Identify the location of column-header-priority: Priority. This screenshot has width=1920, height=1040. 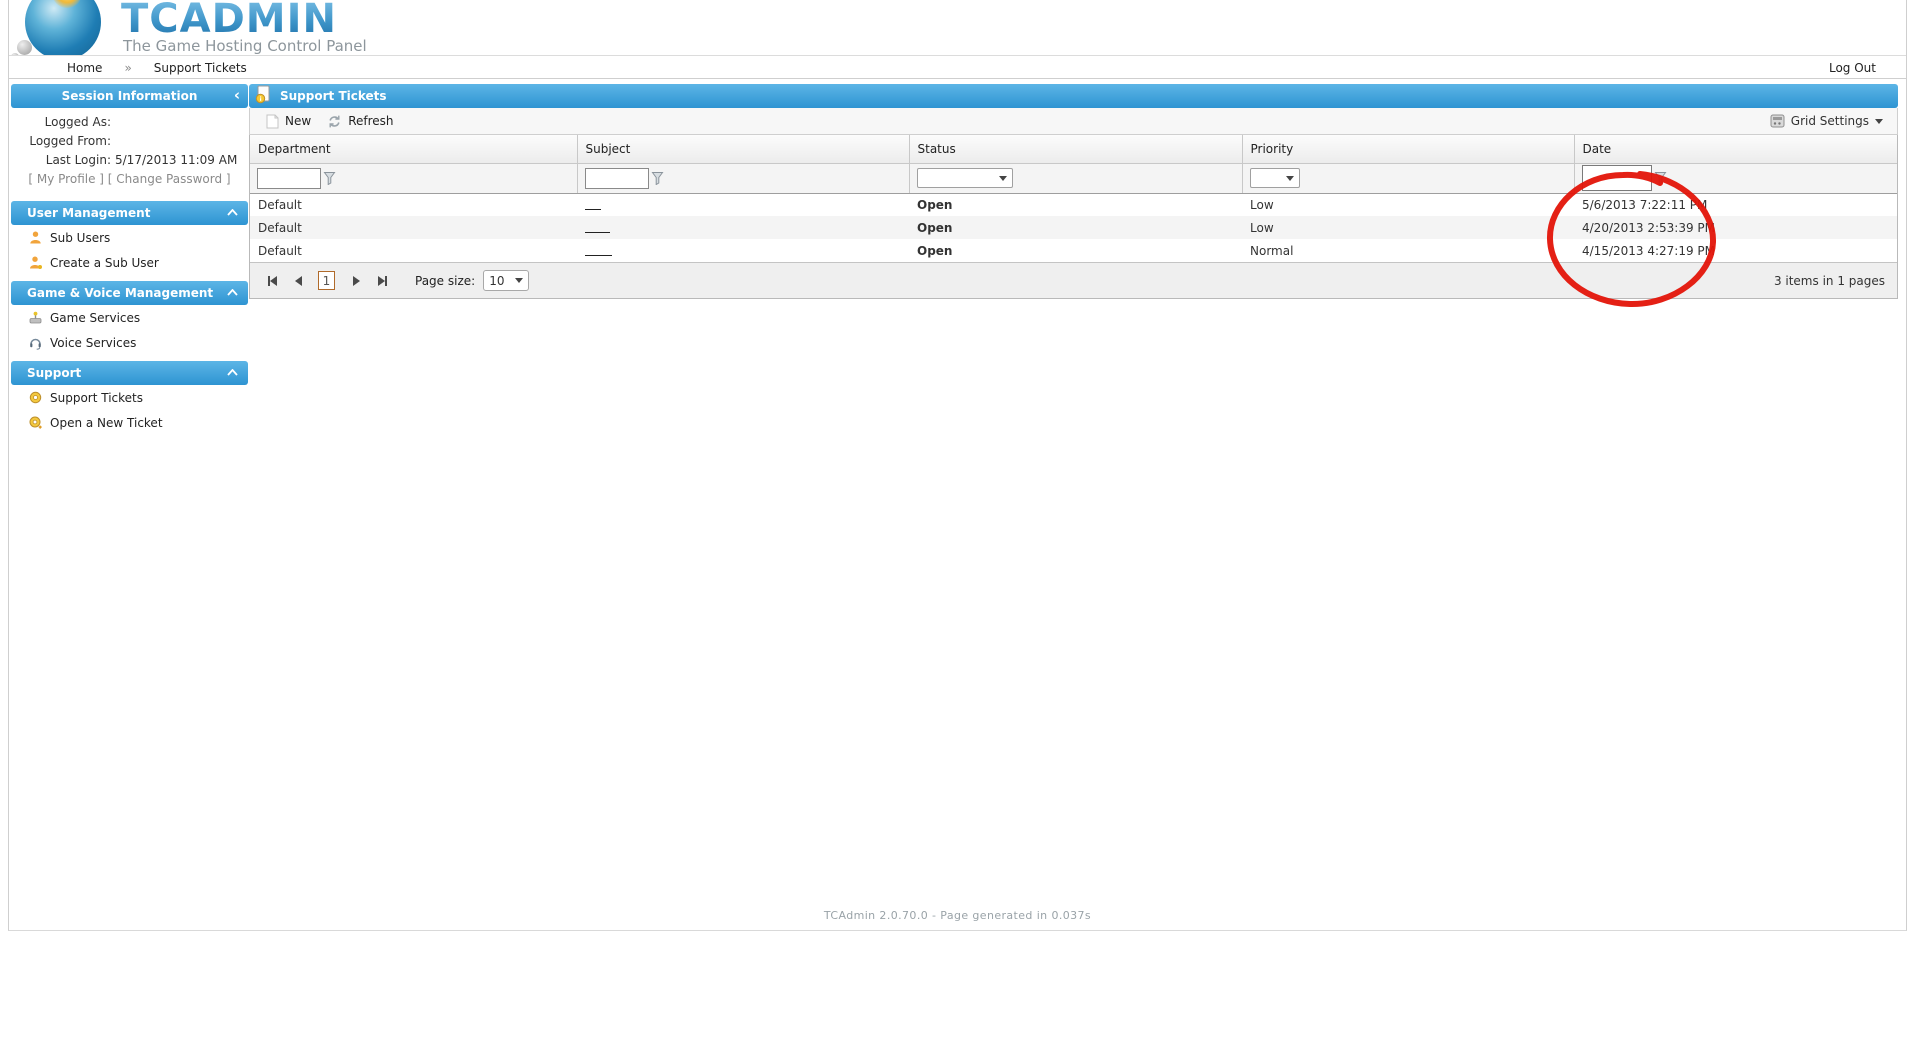
(1408, 149).